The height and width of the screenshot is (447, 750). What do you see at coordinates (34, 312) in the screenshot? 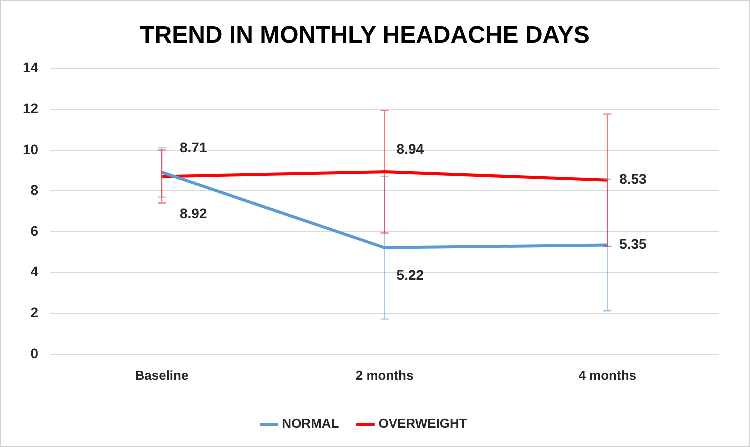
I see `y-tick-label: 2` at bounding box center [34, 312].